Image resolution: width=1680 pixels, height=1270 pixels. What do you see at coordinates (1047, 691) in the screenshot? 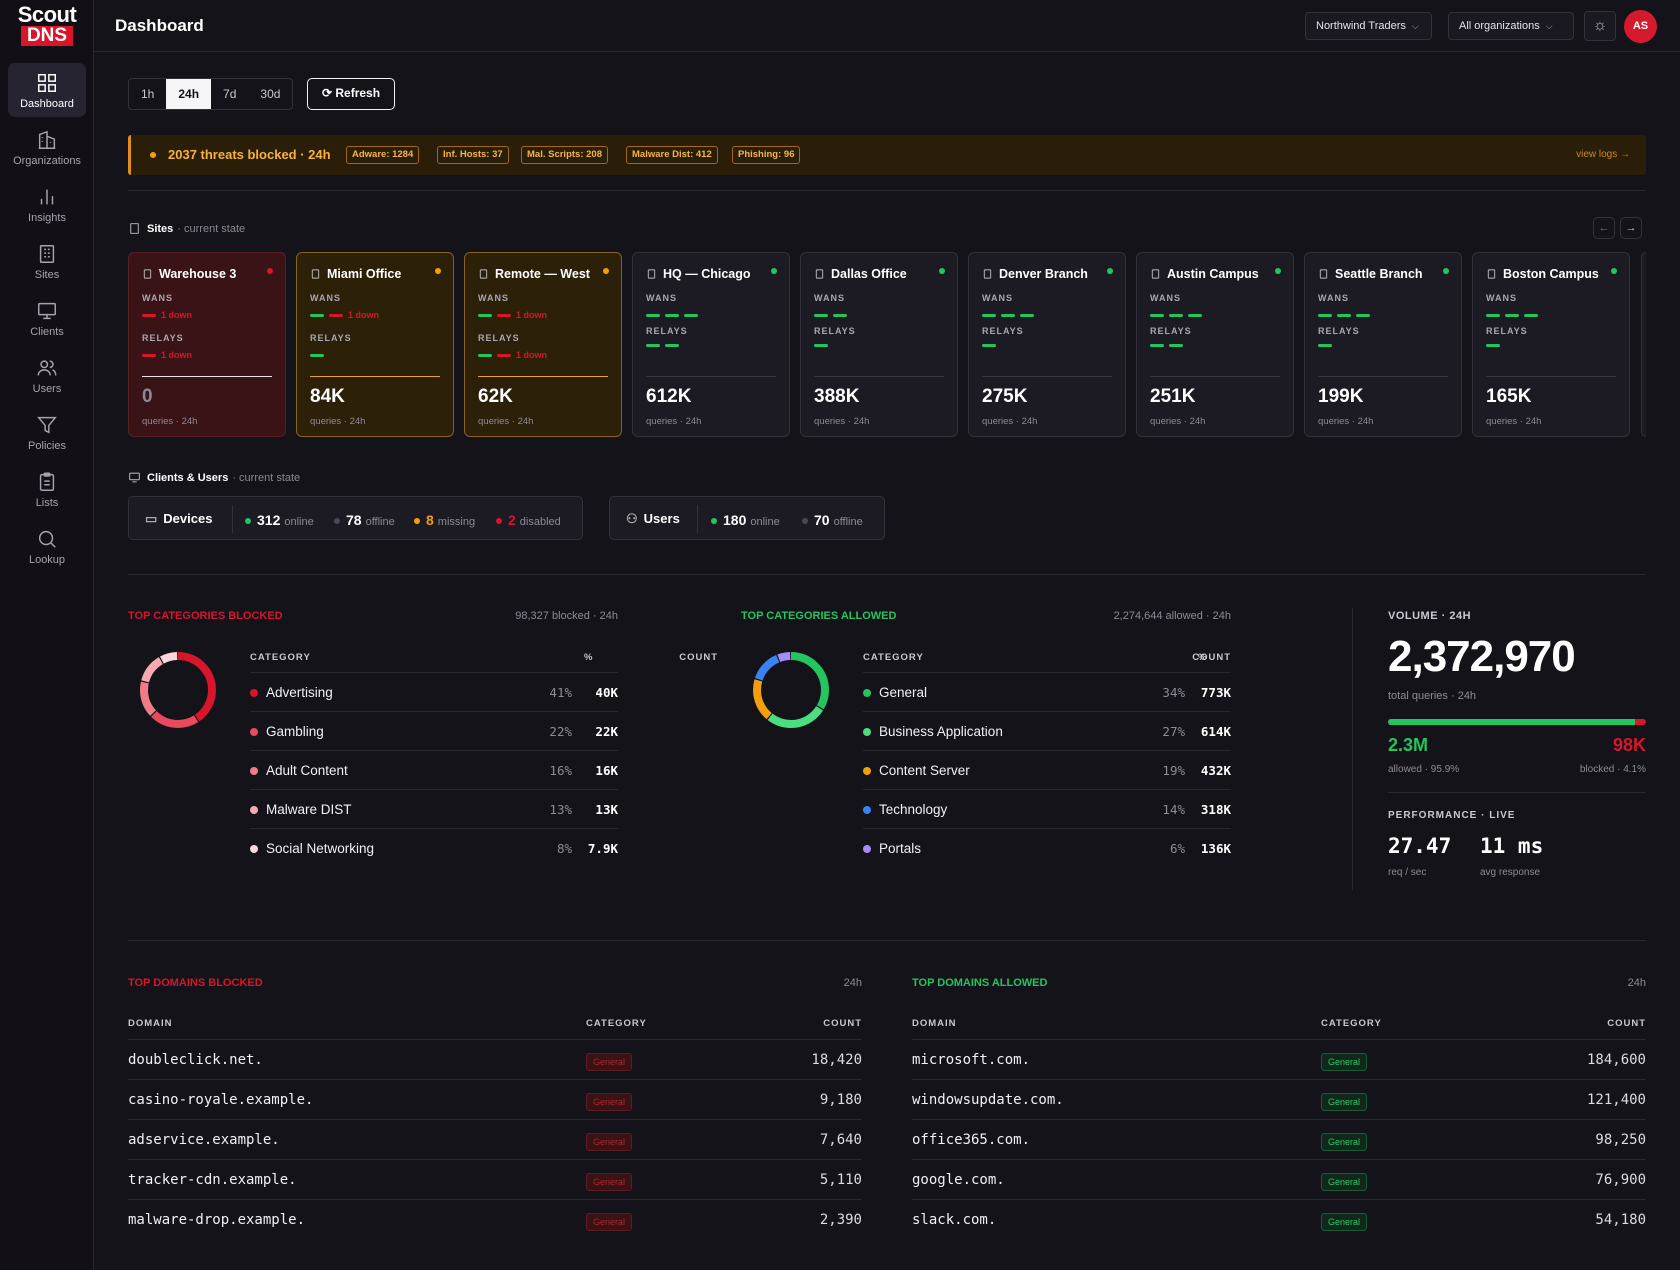
I see `category-row: General 34% 773K` at bounding box center [1047, 691].